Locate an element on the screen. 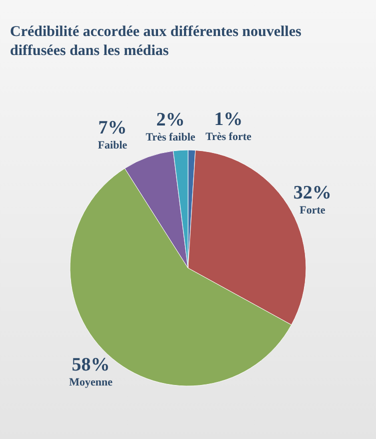  data-label: 32% is located at coordinates (312, 193).